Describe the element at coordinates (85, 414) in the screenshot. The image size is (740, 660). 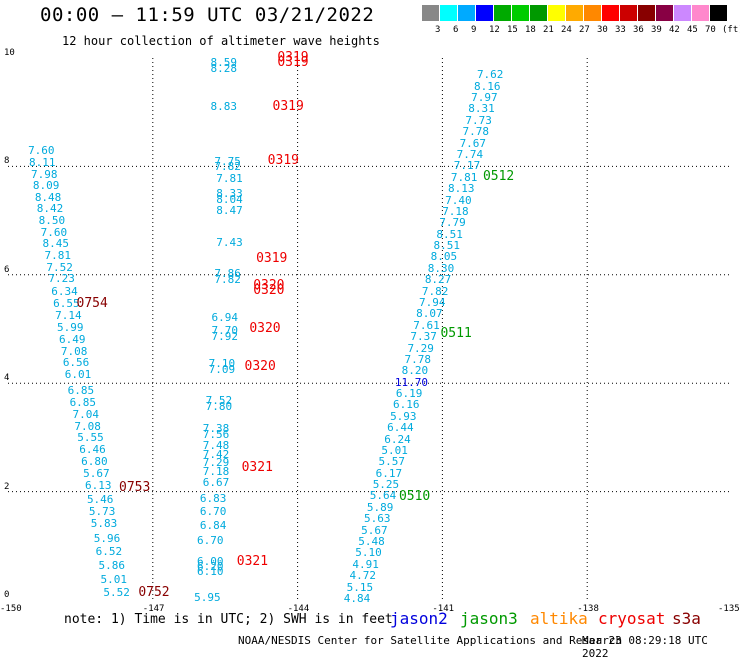
I see `wave-height-label: 7.04` at that location.